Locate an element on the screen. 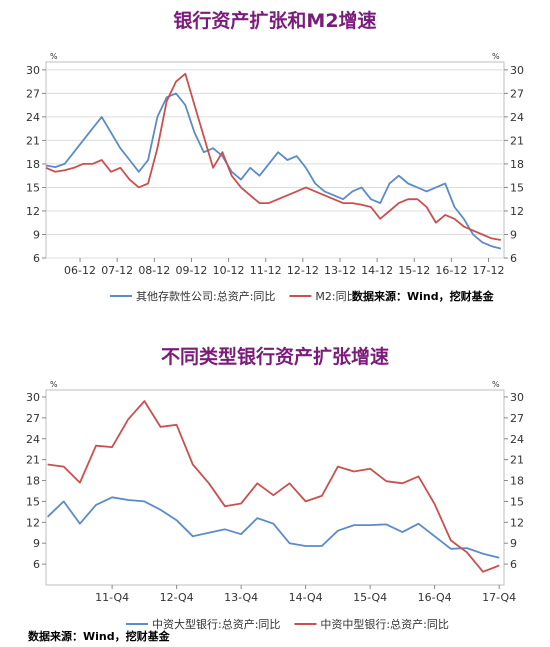  x-tick-label: 13-Q4 is located at coordinates (241, 597).